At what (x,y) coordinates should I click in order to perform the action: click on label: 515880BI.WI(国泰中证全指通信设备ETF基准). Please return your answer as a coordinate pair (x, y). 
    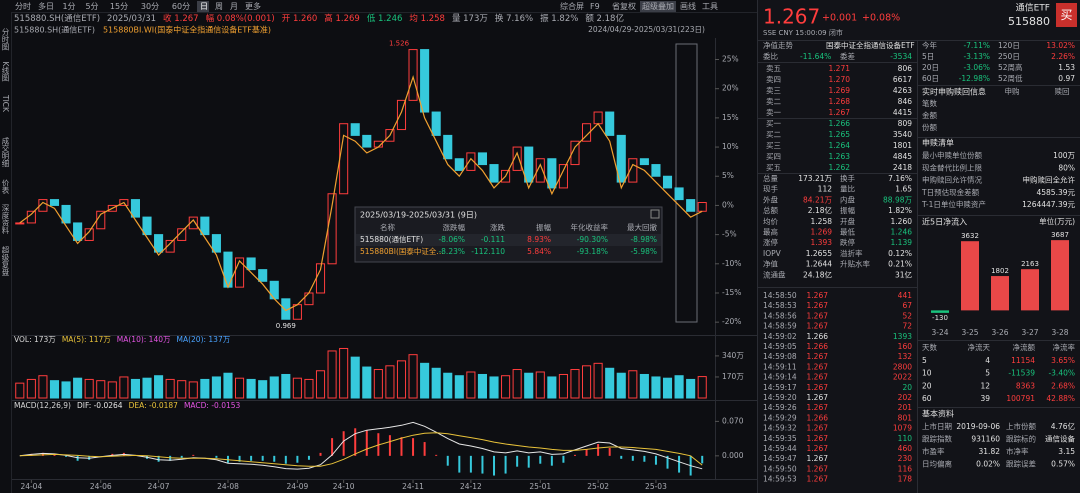
    Looking at the image, I should click on (187, 30).